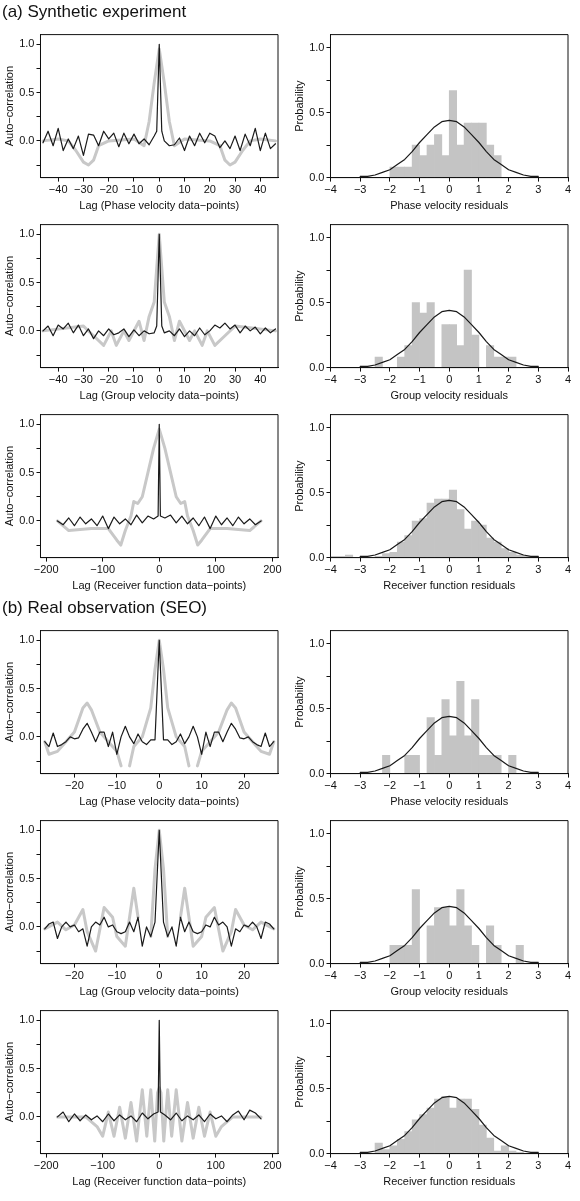 The width and height of the screenshot is (580, 1201). Describe the element at coordinates (159, 991) in the screenshot. I see `x-axis-title: Lag (Group velocity data−points)` at that location.